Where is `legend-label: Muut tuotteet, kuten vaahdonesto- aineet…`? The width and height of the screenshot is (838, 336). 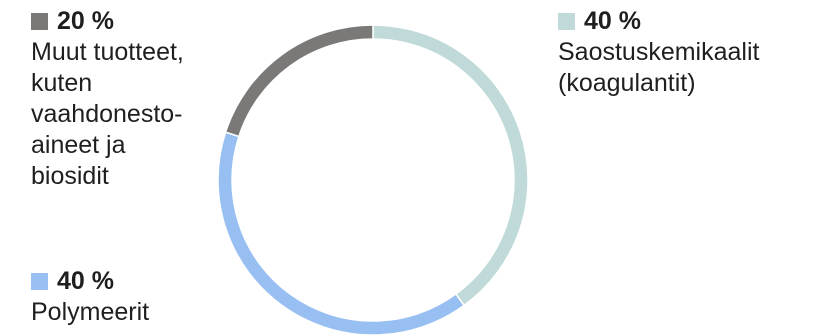
legend-label: Muut tuotteet, kuten vaahdonesto- aineet… is located at coordinates (107, 114).